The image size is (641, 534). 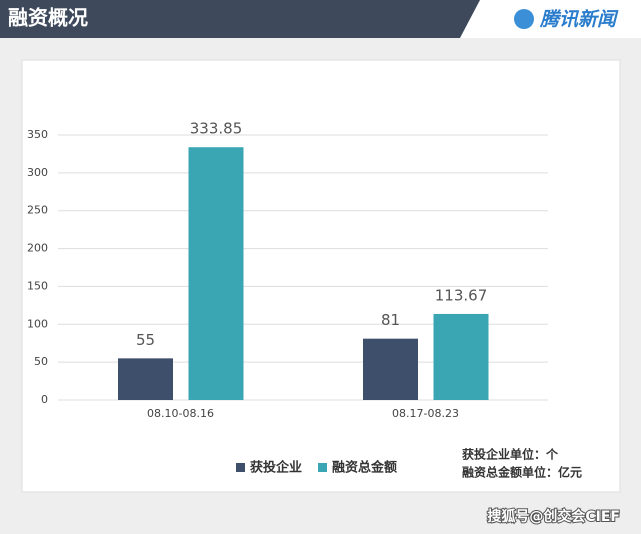 What do you see at coordinates (579, 20) in the screenshot?
I see `brand: 腾讯新闻` at bounding box center [579, 20].